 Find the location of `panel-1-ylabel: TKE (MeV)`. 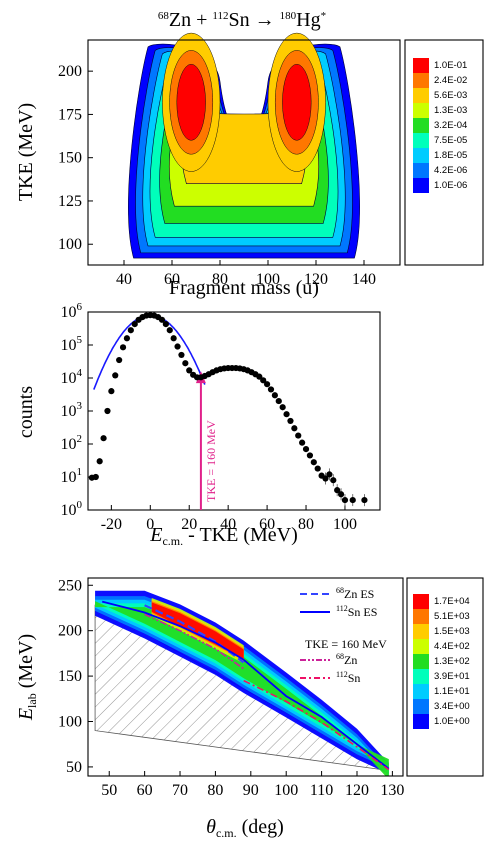

panel-1-ylabel: TKE (MeV) is located at coordinates (26, 152).